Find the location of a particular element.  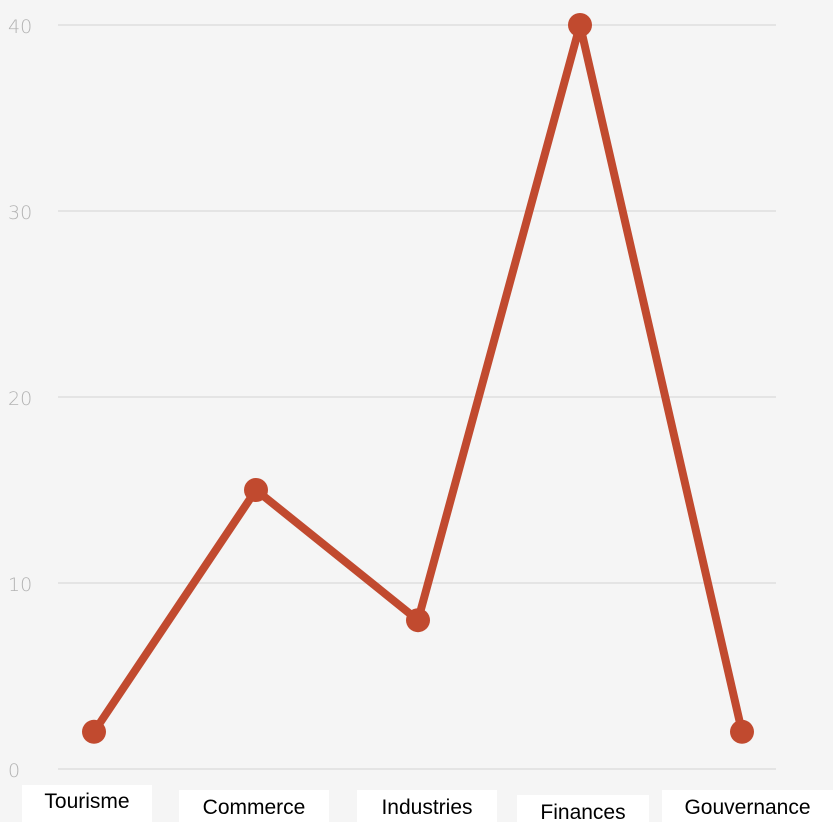

x-label-tourisme: Tourisme is located at coordinates (87, 803).